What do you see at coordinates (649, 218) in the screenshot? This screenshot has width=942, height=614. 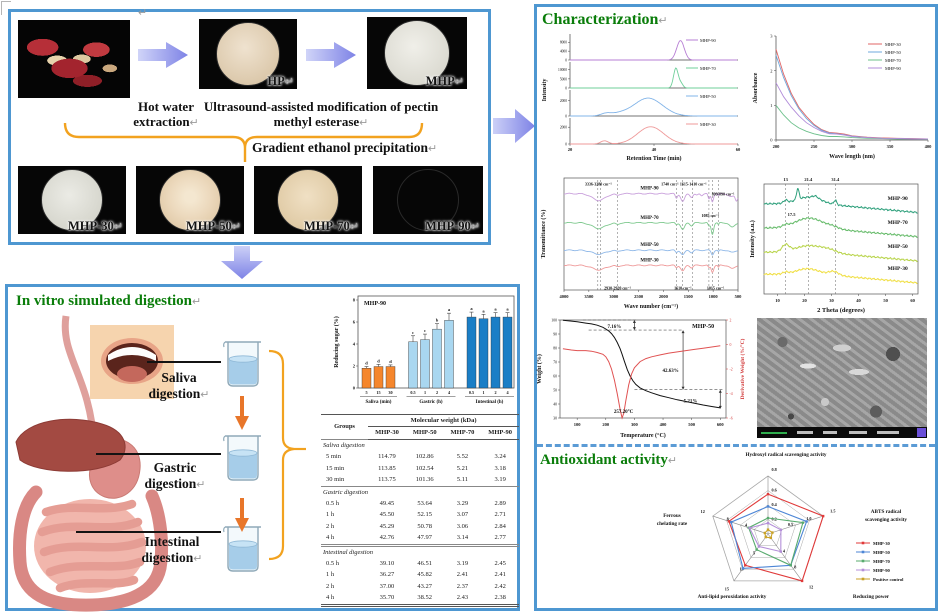 I see `svg-text: MHP-70` at bounding box center [649, 218].